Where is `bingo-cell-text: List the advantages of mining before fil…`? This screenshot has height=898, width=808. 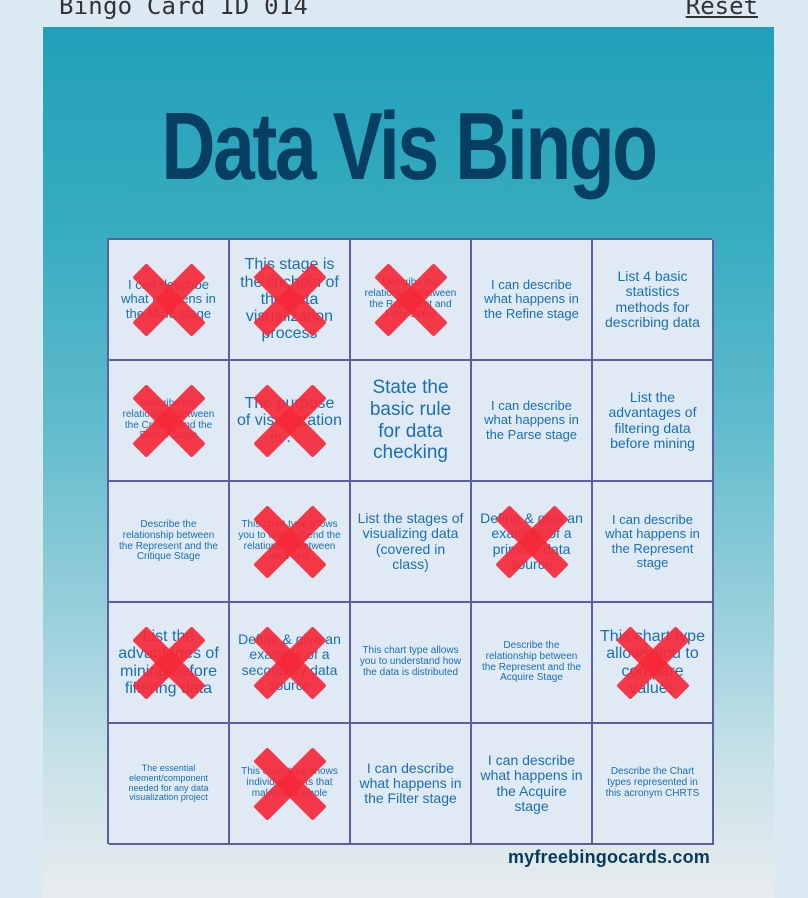
bingo-cell-text: List the advantages of mining before fil… is located at coordinates (168, 662).